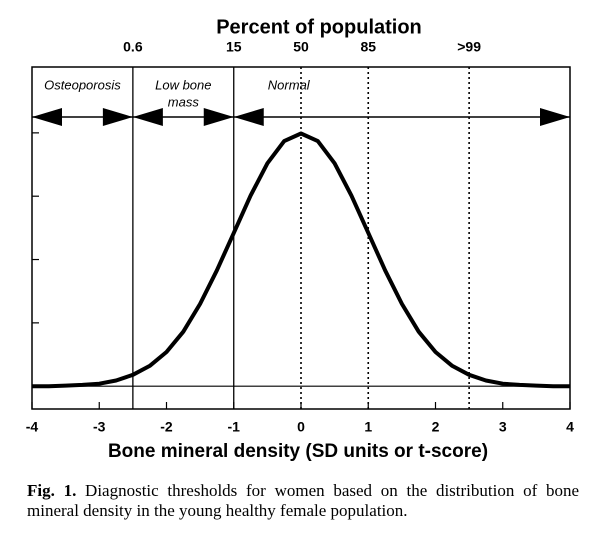 Image resolution: width=600 pixels, height=538 pixels. I want to click on x2-tick-label: >99, so click(469, 47).